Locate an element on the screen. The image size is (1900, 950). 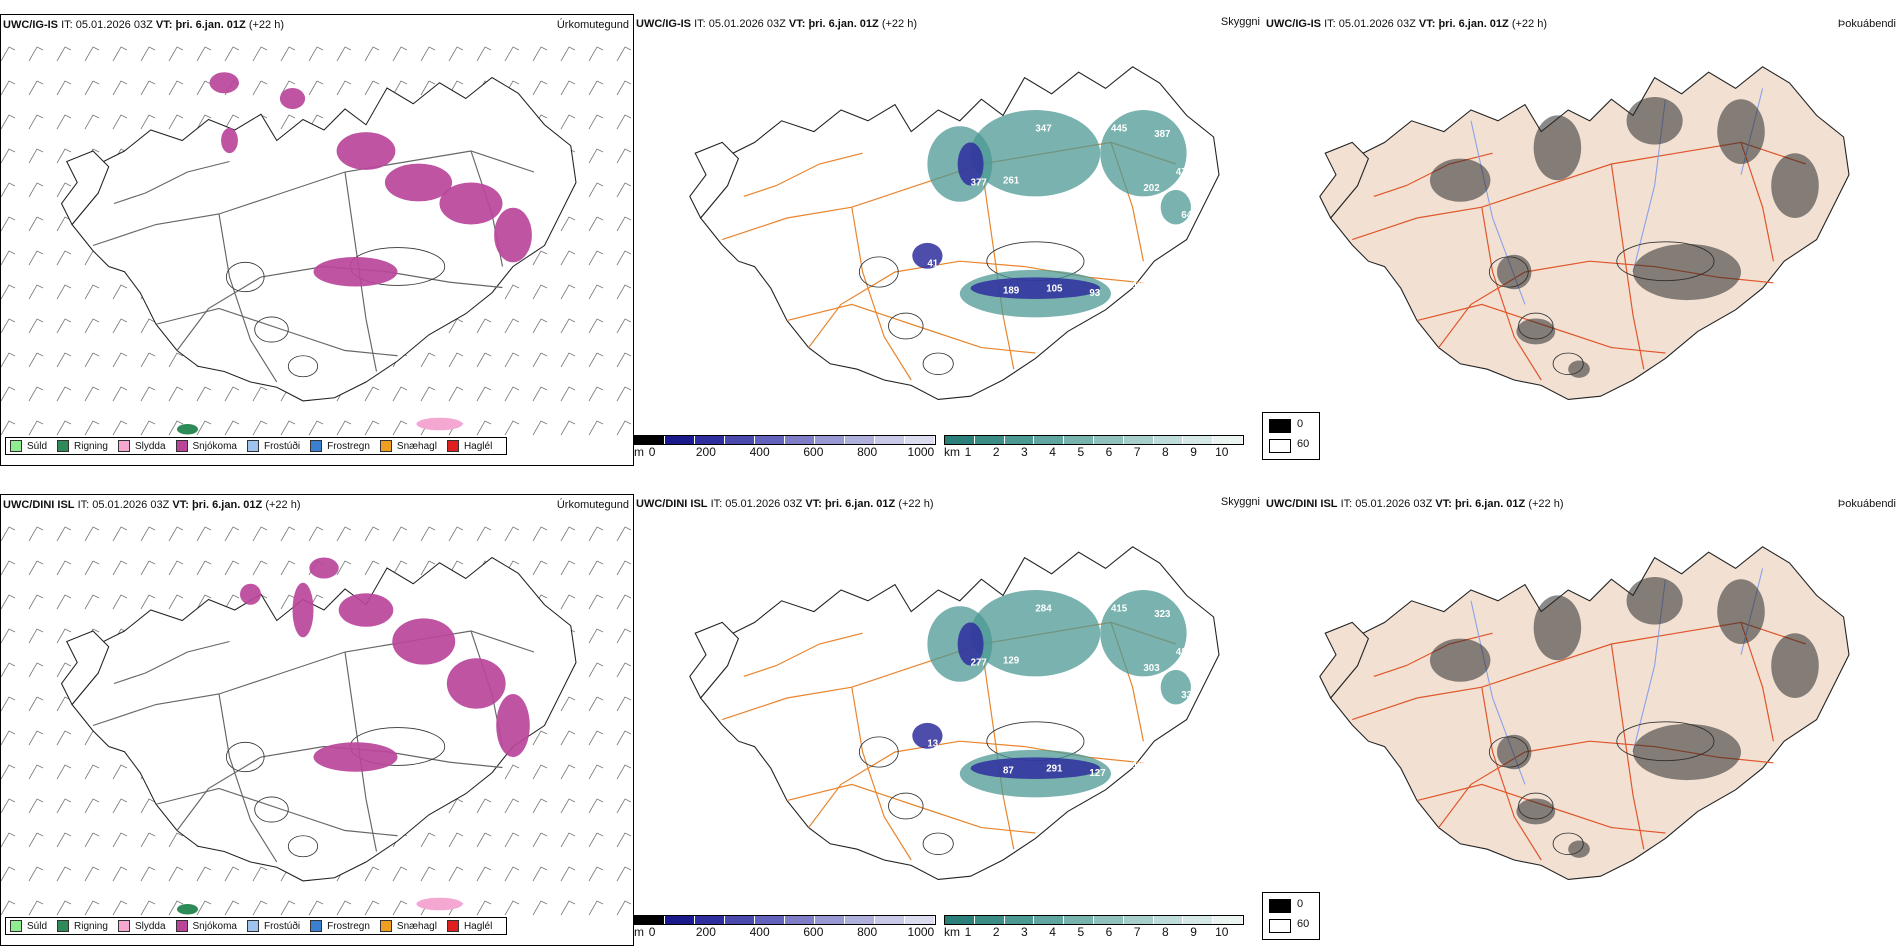
coastline is located at coordinates (1589, 713).